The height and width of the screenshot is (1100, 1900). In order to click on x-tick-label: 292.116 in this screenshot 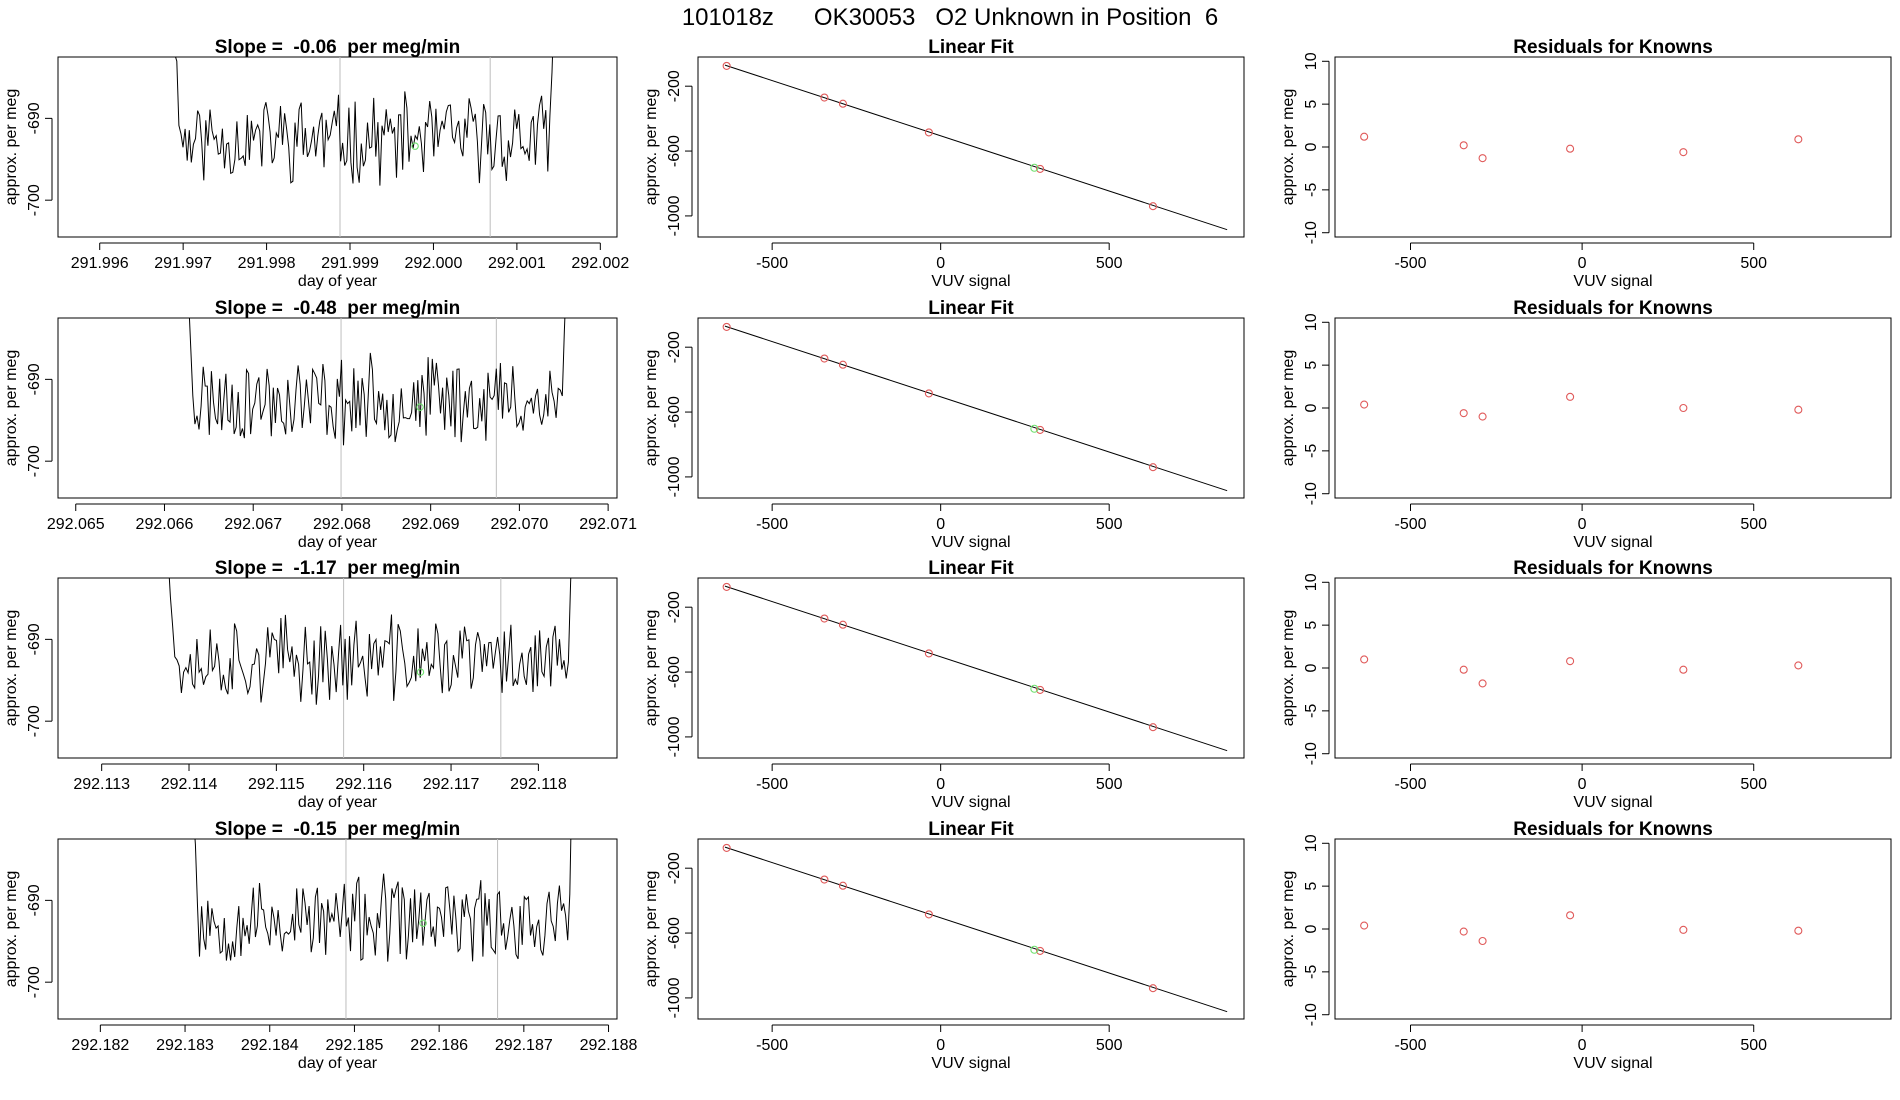, I will do `click(363, 784)`.